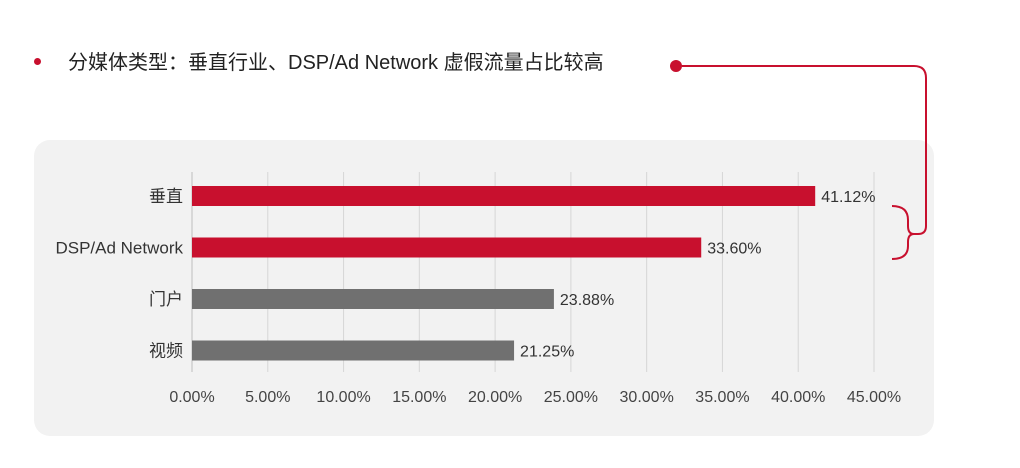 This screenshot has height=468, width=1020. What do you see at coordinates (676, 66) in the screenshot?
I see `connector-dot` at bounding box center [676, 66].